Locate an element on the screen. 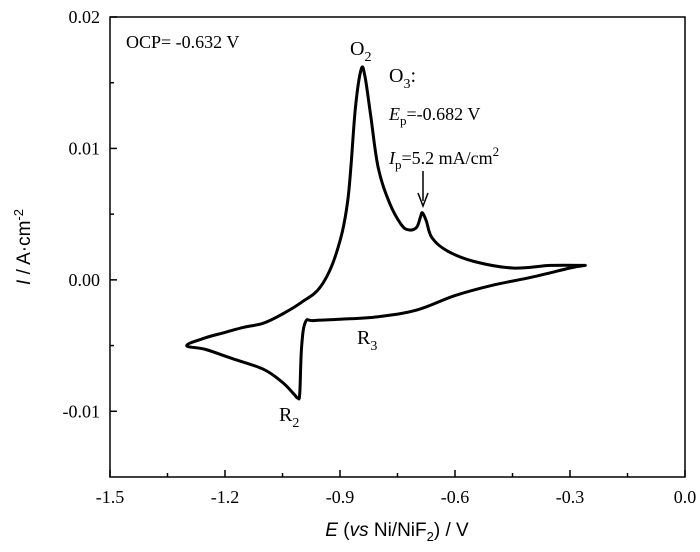  ip-label: Ip=5.2 mA/cm2 is located at coordinates (443, 158).